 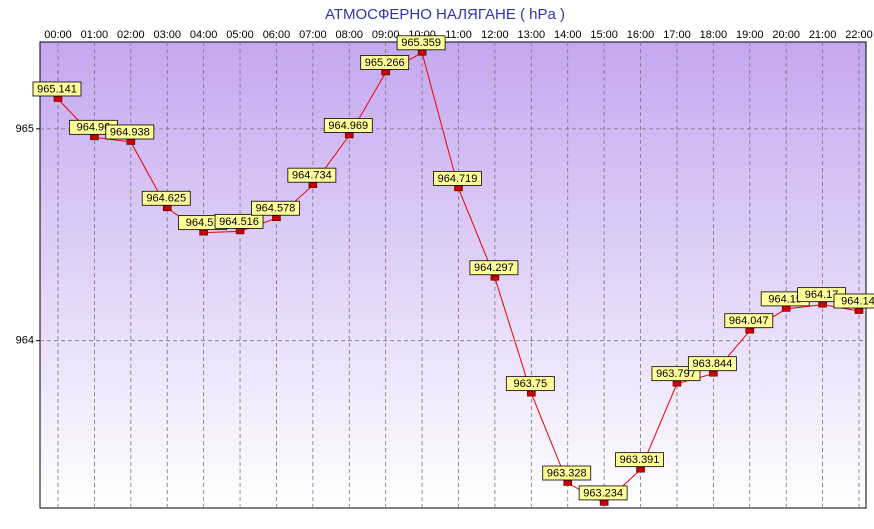 I want to click on data-label: 963.234, so click(x=603, y=493).